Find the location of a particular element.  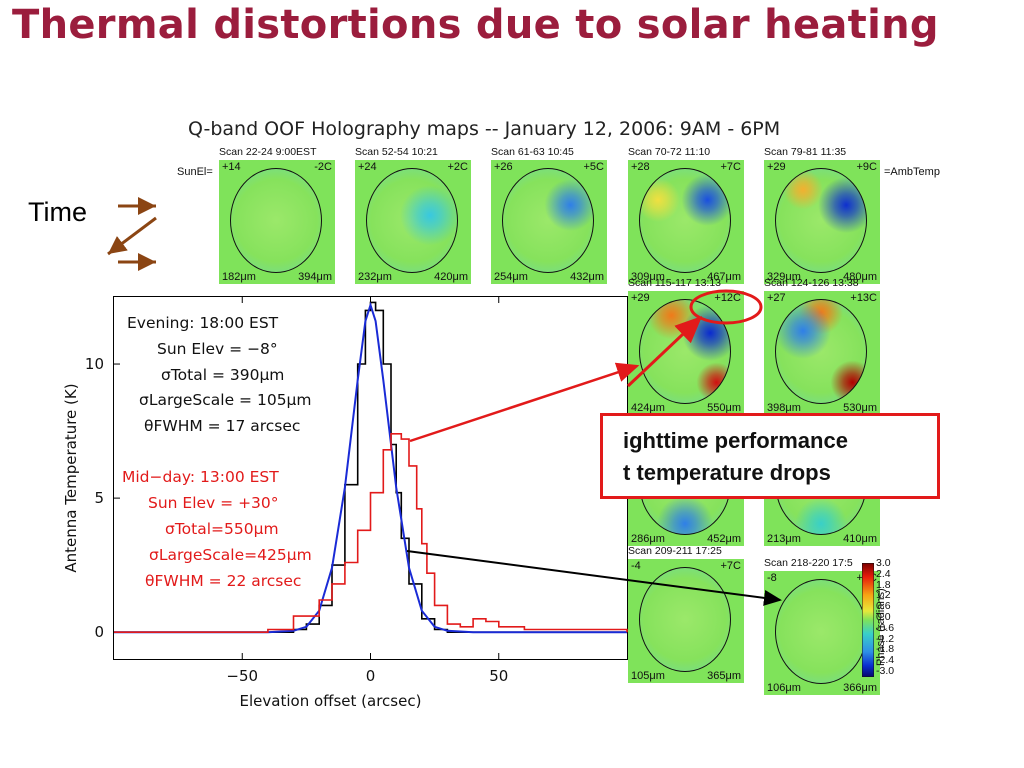

holo-map-2: Scan 52-54 10:21 +24 +2C 232μm 420μm is located at coordinates (413, 215).